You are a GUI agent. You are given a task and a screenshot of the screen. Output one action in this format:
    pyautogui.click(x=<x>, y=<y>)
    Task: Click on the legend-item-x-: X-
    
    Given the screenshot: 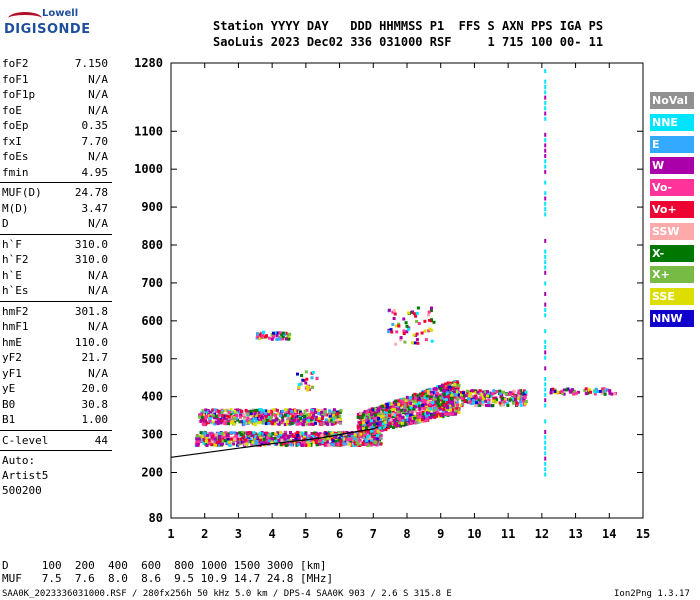 What is the action you would take?
    pyautogui.click(x=672, y=253)
    